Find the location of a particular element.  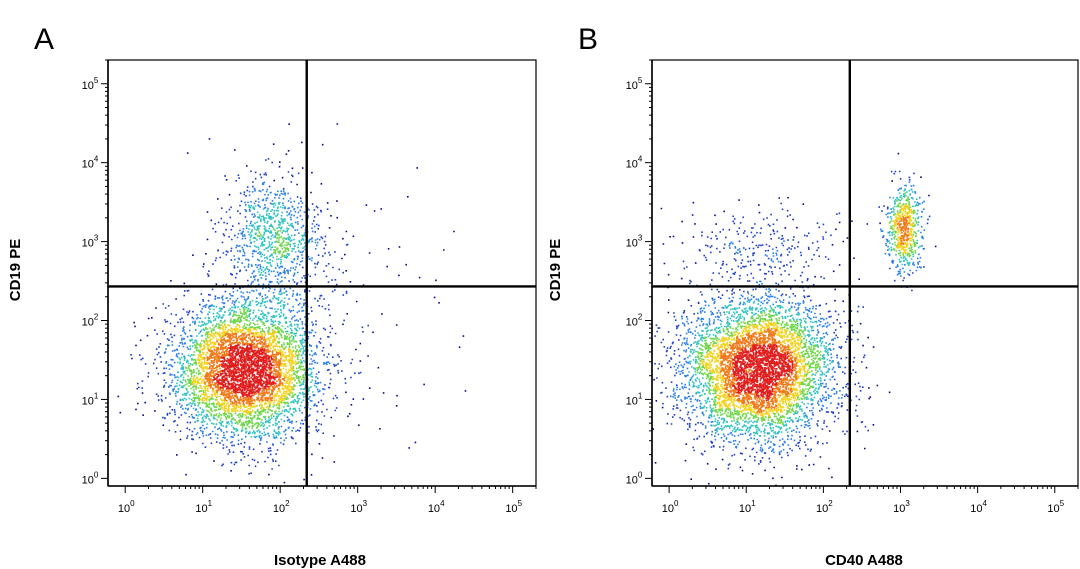

panel-b-y-tick-label: 10³ is located at coordinates (634, 242).